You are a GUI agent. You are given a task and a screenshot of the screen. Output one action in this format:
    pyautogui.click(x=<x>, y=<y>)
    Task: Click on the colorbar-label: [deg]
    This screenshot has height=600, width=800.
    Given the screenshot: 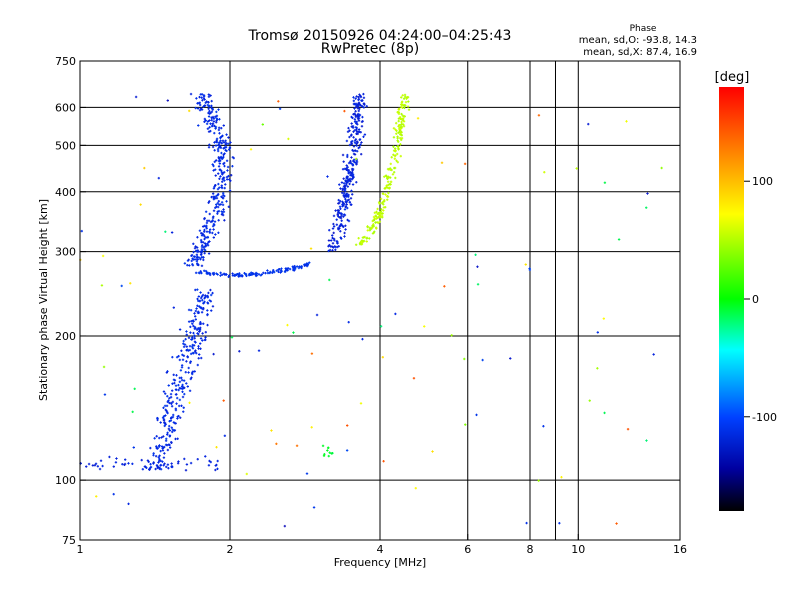 What is the action you would take?
    pyautogui.click(x=732, y=77)
    